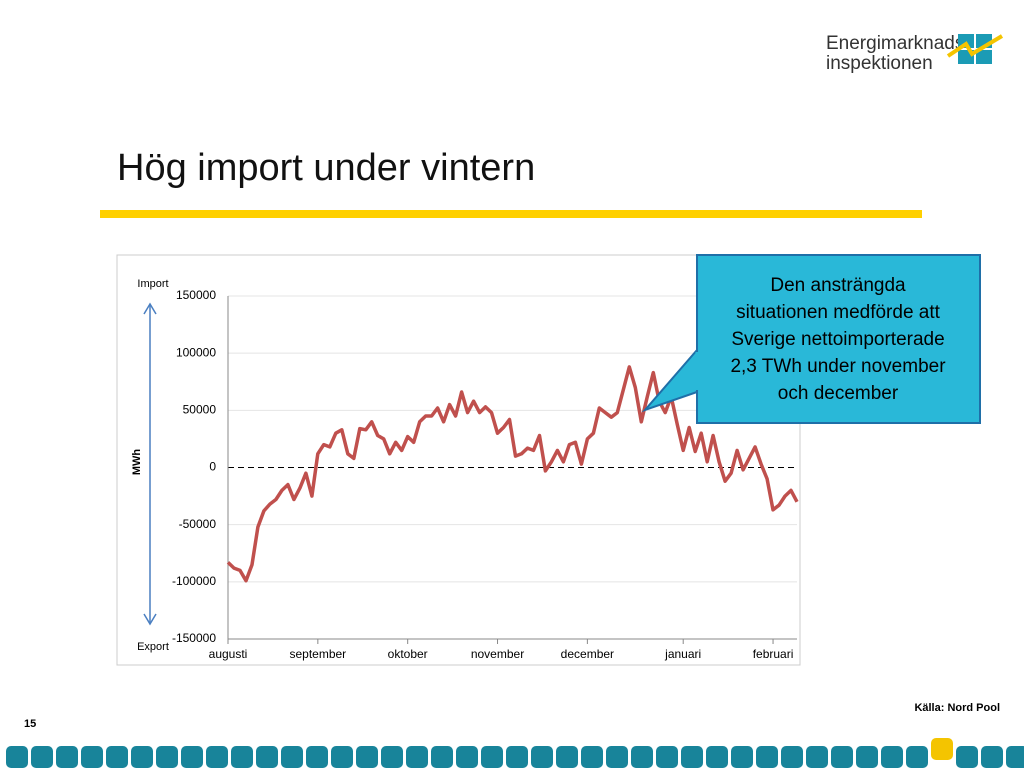 This screenshot has width=1024, height=768. I want to click on callout-box, so click(838, 339).